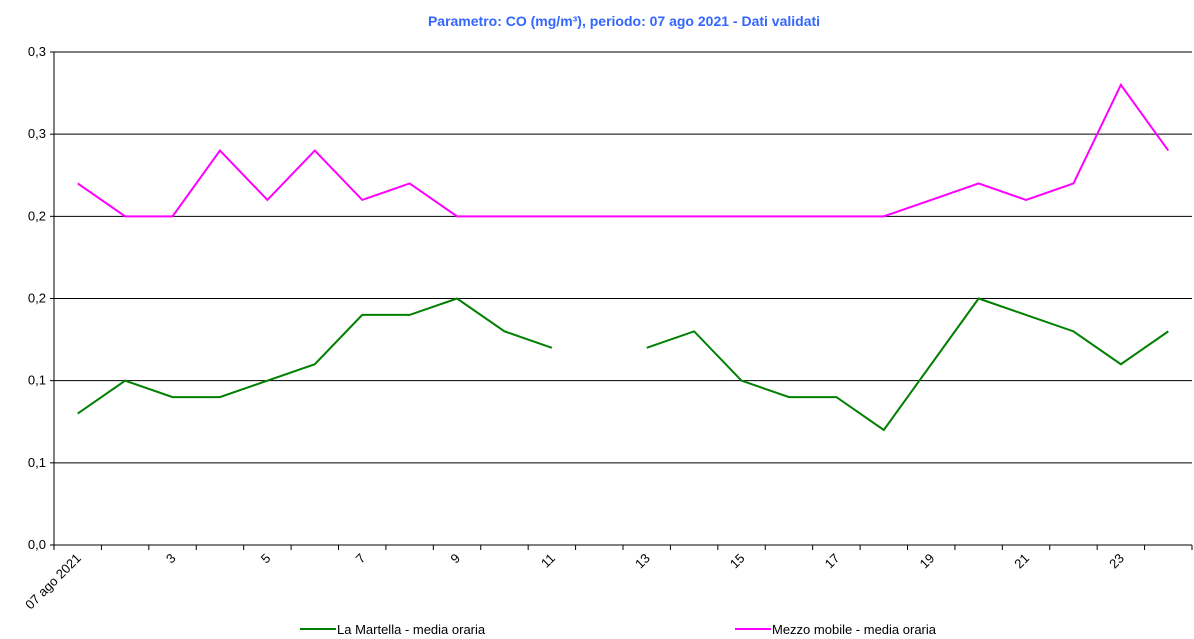  I want to click on x-tick-label: 13, so click(642, 561).